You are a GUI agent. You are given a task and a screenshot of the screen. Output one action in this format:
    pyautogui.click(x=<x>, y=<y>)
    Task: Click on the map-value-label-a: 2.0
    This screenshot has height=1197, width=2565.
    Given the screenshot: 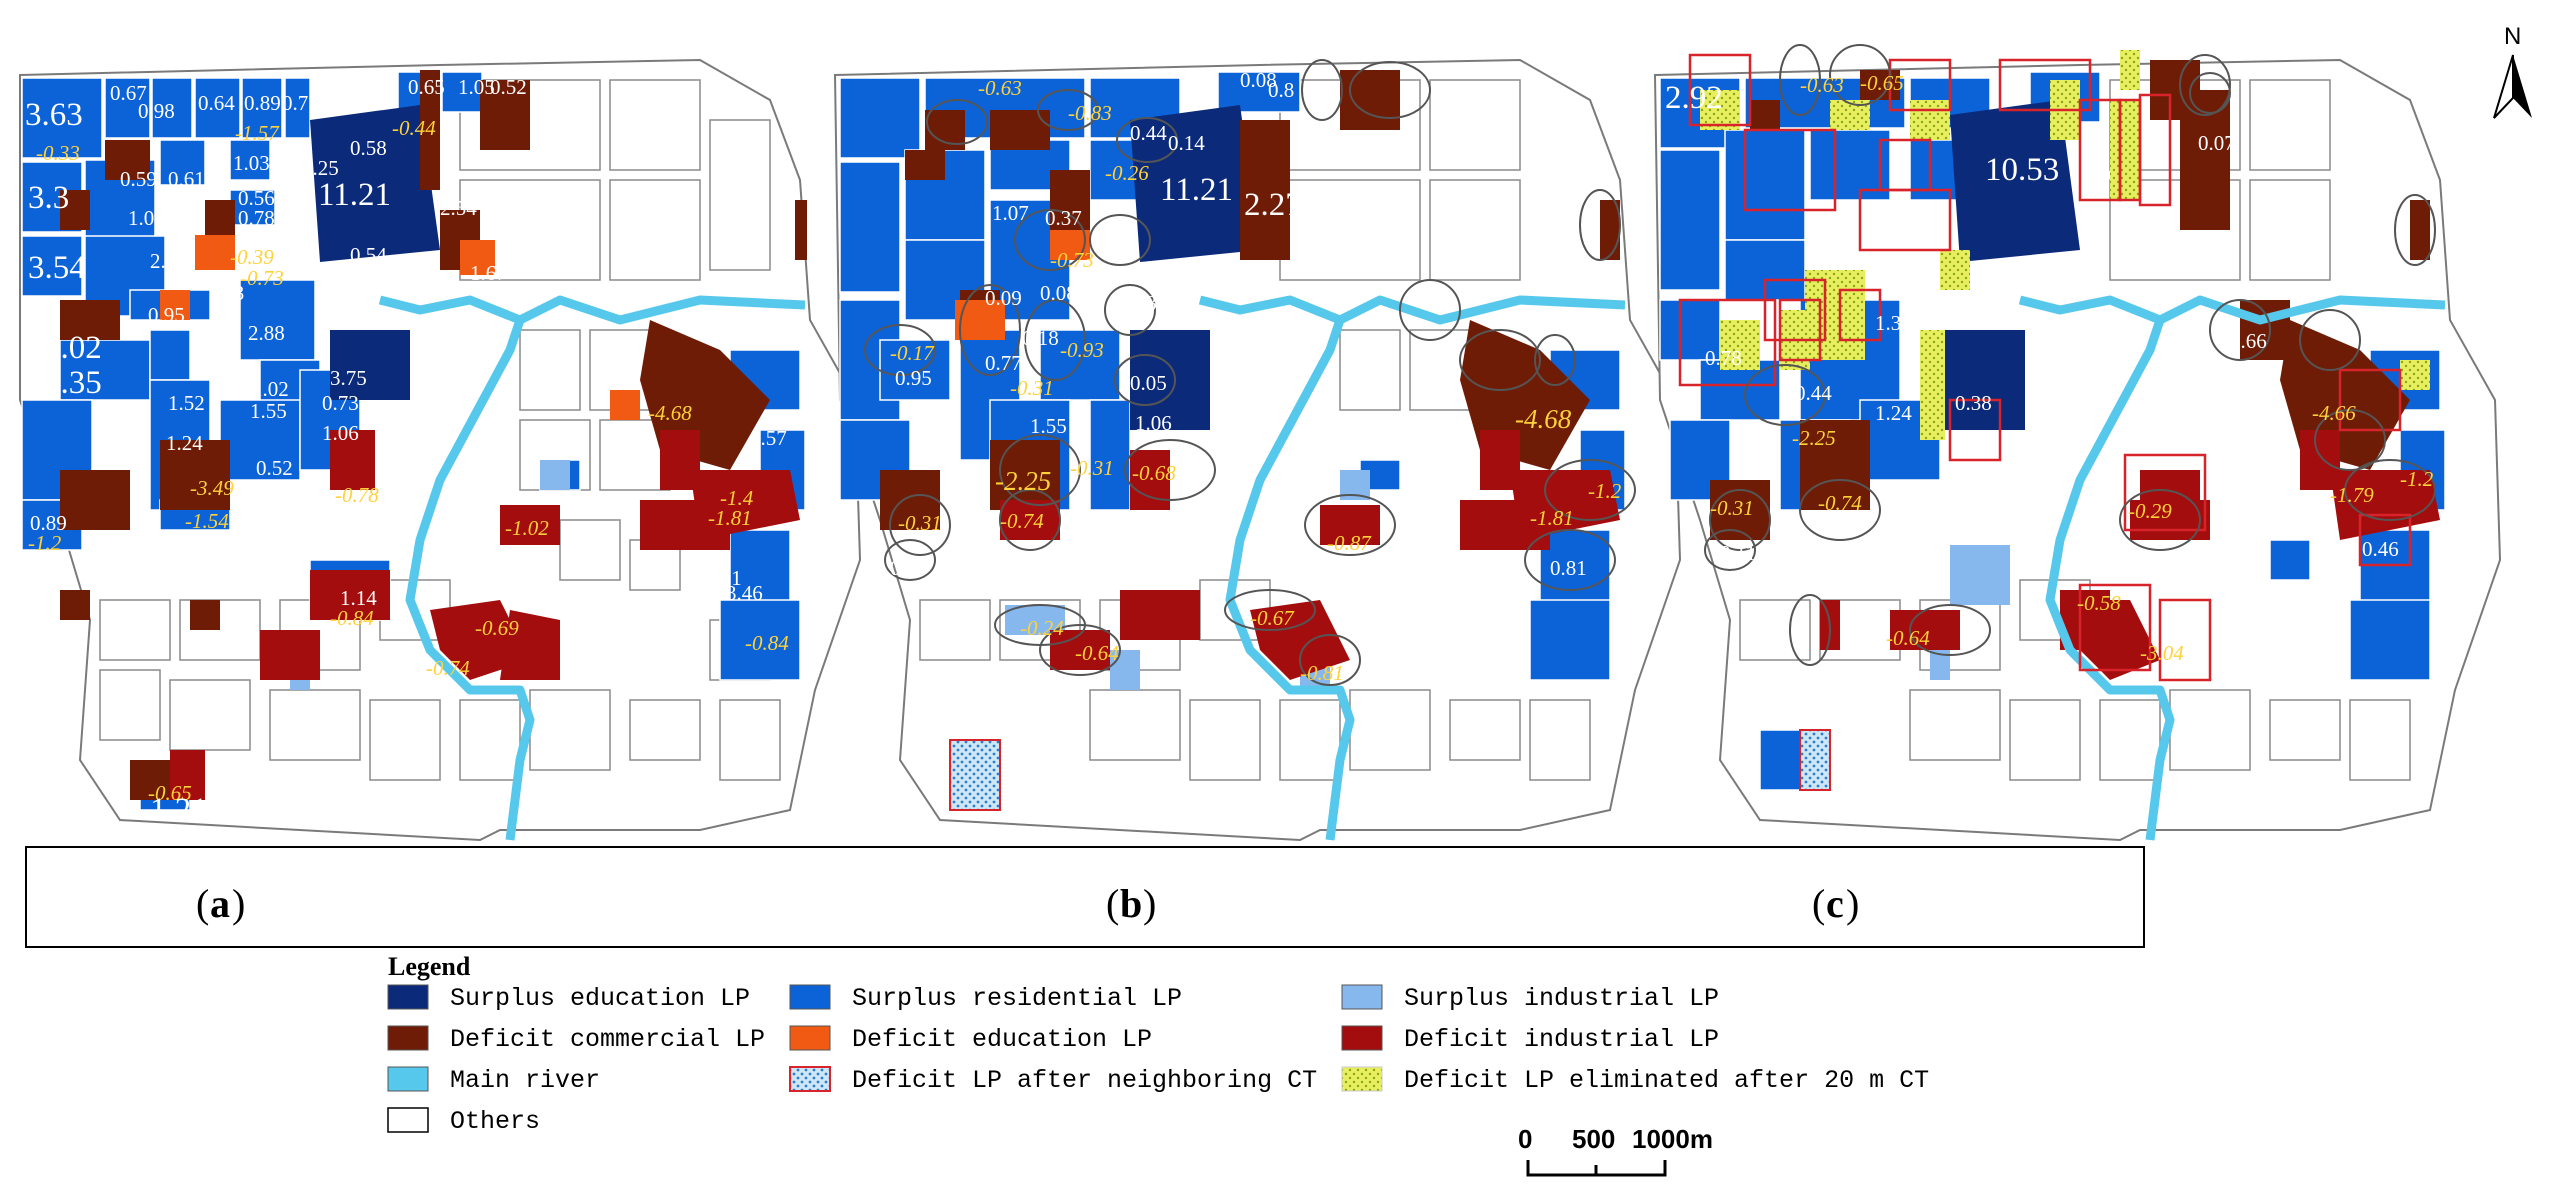 What is the action you would take?
    pyautogui.click(x=346, y=98)
    